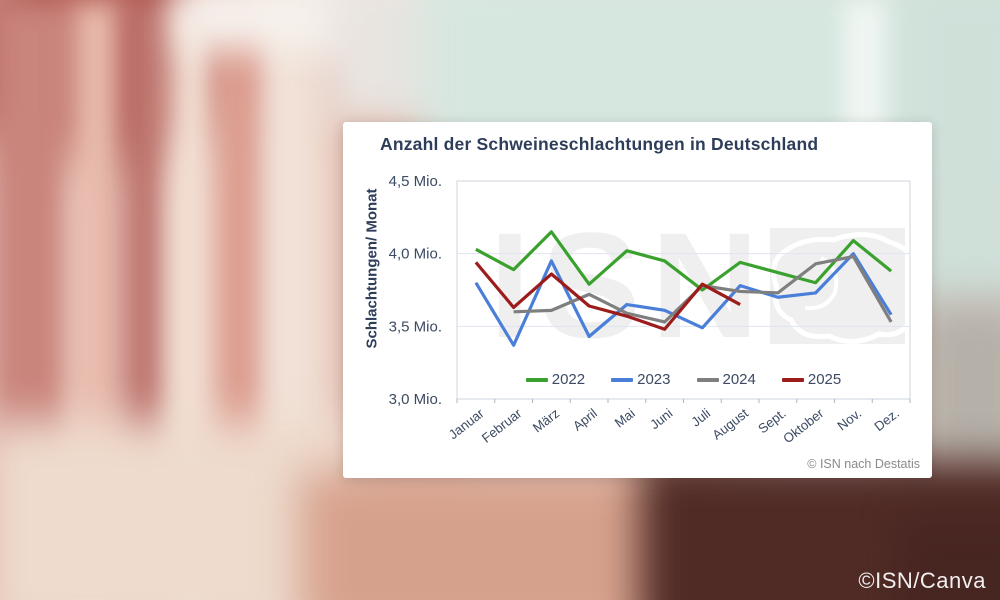 The width and height of the screenshot is (1000, 600). Describe the element at coordinates (863, 464) in the screenshot. I see `source-note: © ISN nach Destatis` at that location.